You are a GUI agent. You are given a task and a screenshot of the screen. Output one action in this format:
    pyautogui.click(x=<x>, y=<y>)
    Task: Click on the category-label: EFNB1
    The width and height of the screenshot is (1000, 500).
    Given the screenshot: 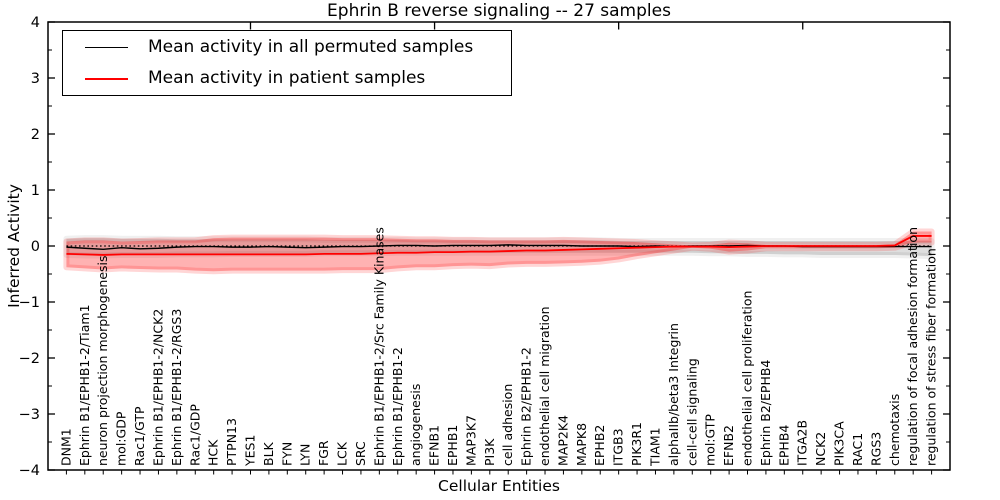 What is the action you would take?
    pyautogui.click(x=434, y=445)
    